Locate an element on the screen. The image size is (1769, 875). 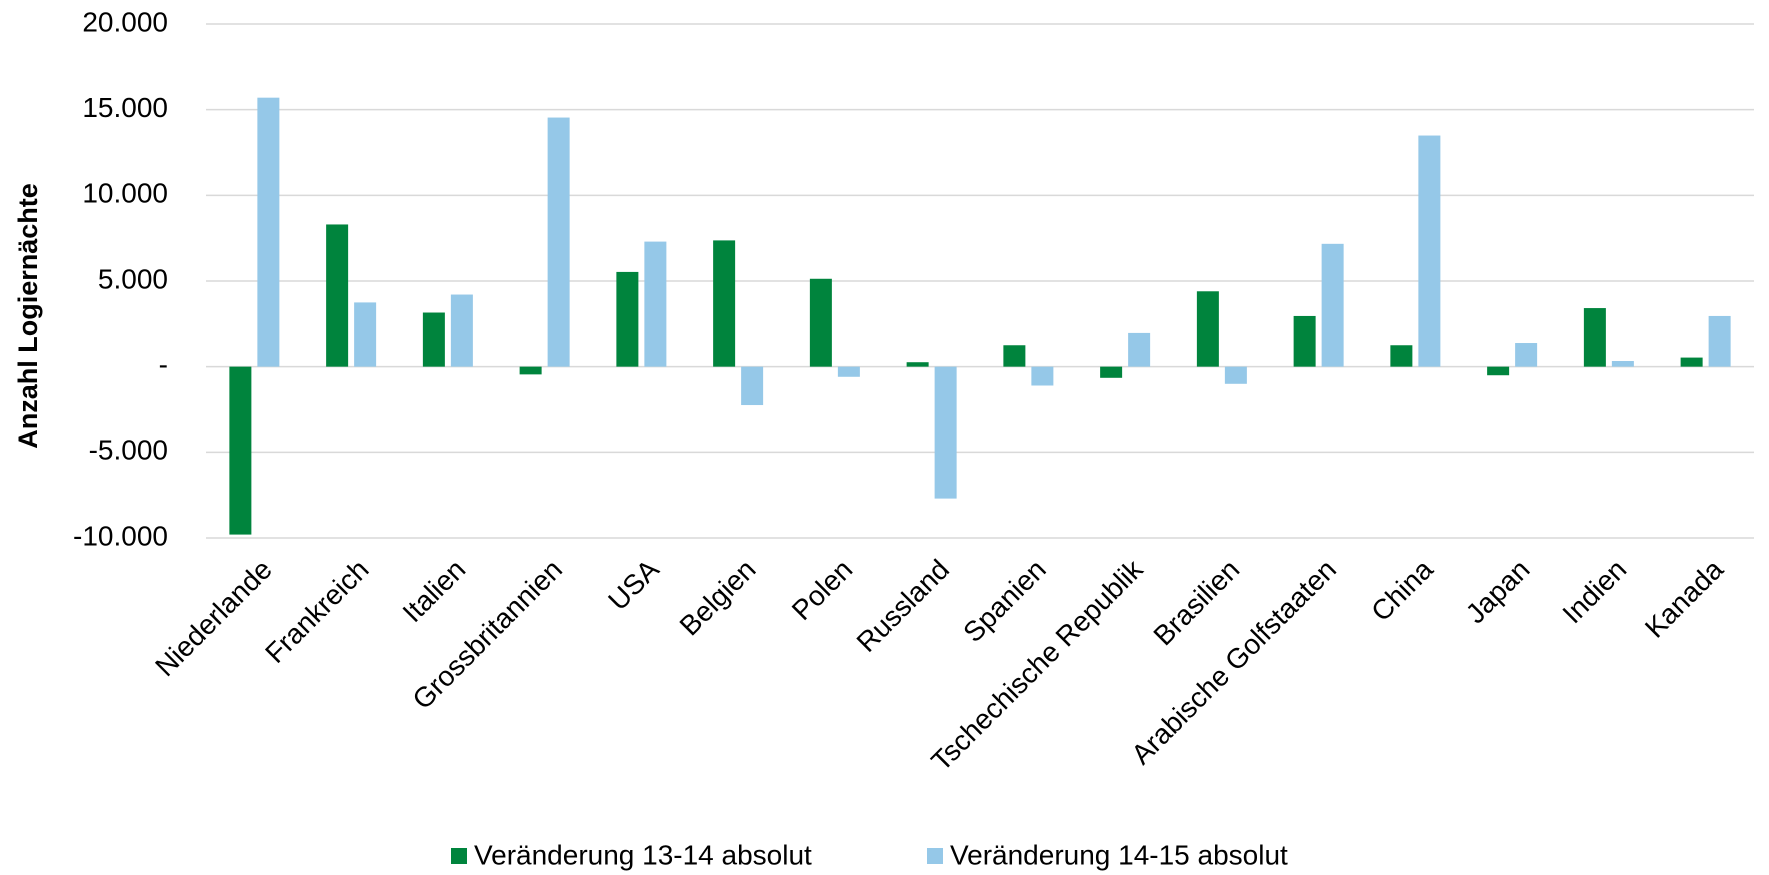
y-tick-label: -10.000 is located at coordinates (120, 535).